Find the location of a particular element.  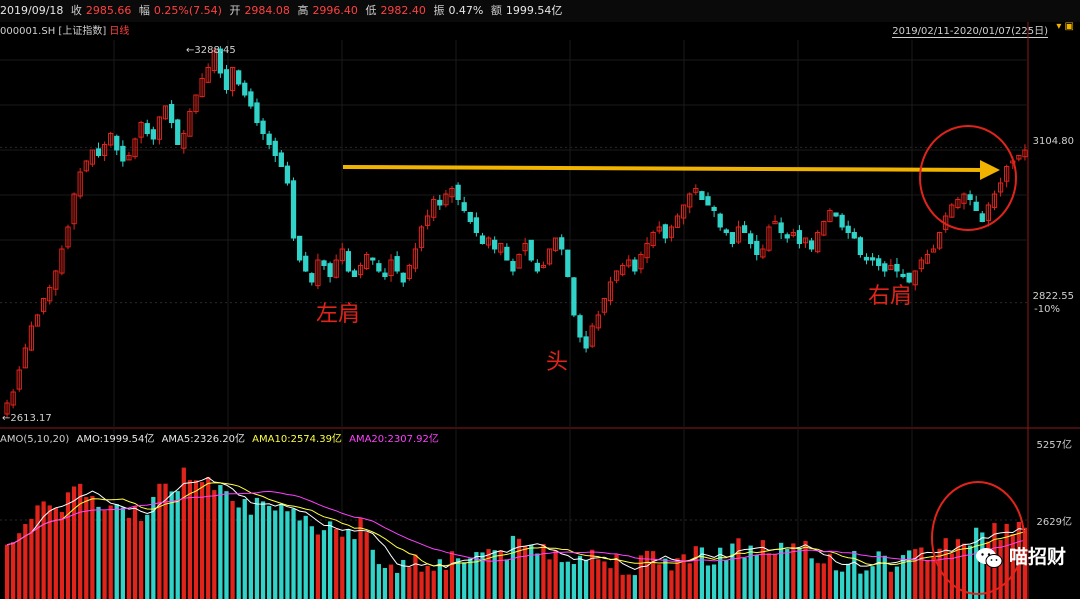

change-label: 幅 is located at coordinates (144, 10).